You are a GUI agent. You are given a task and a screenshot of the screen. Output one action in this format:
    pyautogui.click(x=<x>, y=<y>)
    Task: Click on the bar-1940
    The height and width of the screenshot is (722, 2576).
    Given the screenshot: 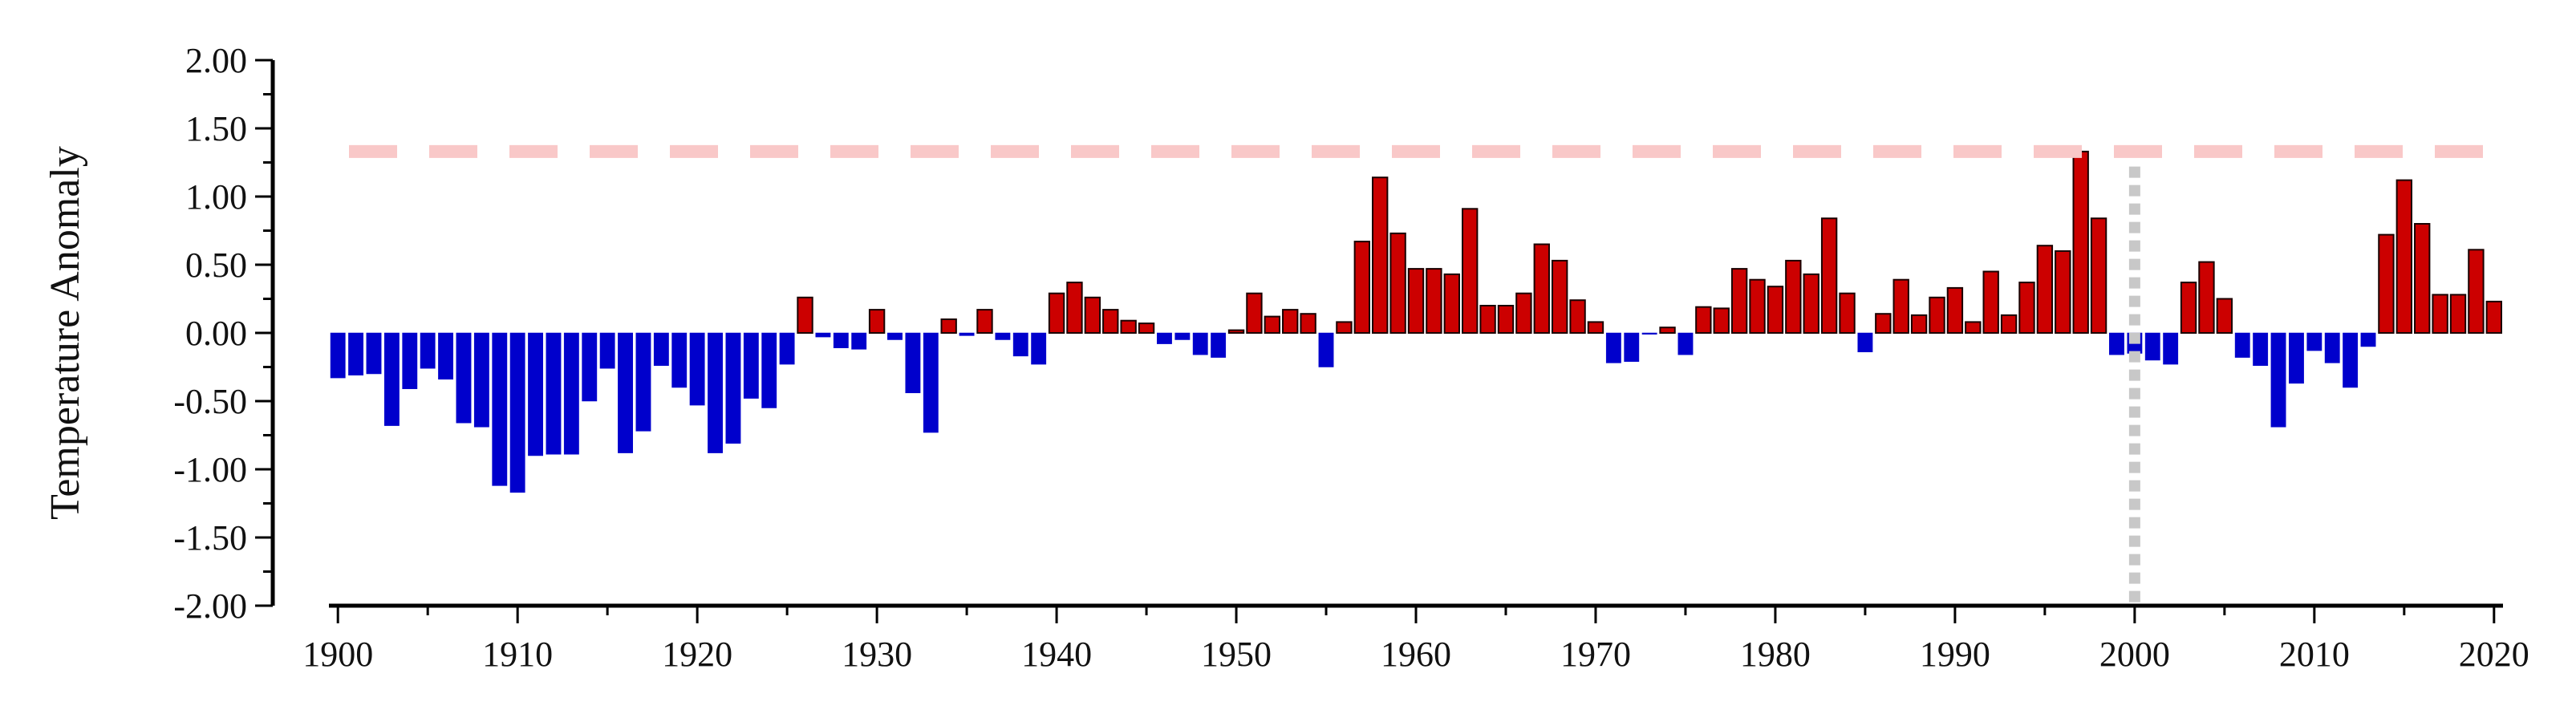 What is the action you would take?
    pyautogui.click(x=1056, y=313)
    